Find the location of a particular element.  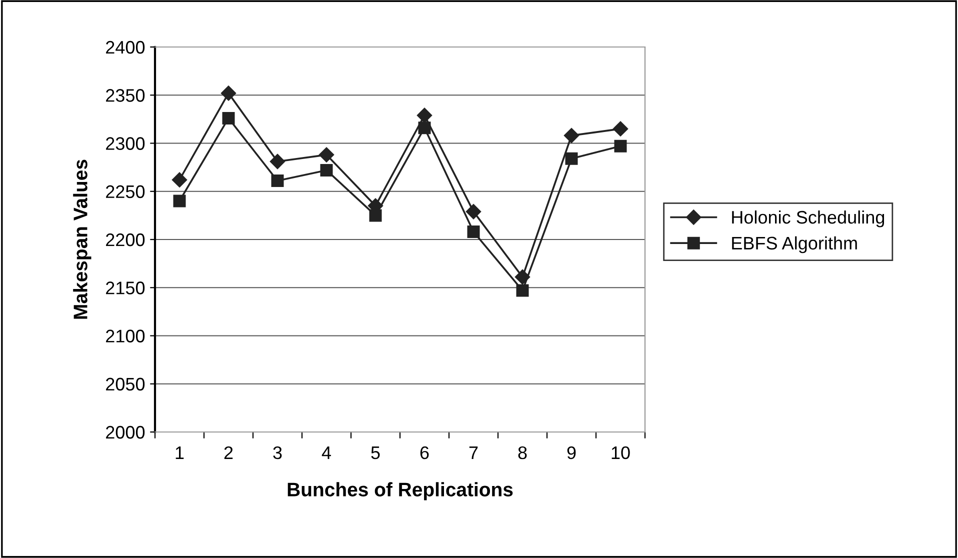

y-tick-label: 2400 is located at coordinates (125, 47).